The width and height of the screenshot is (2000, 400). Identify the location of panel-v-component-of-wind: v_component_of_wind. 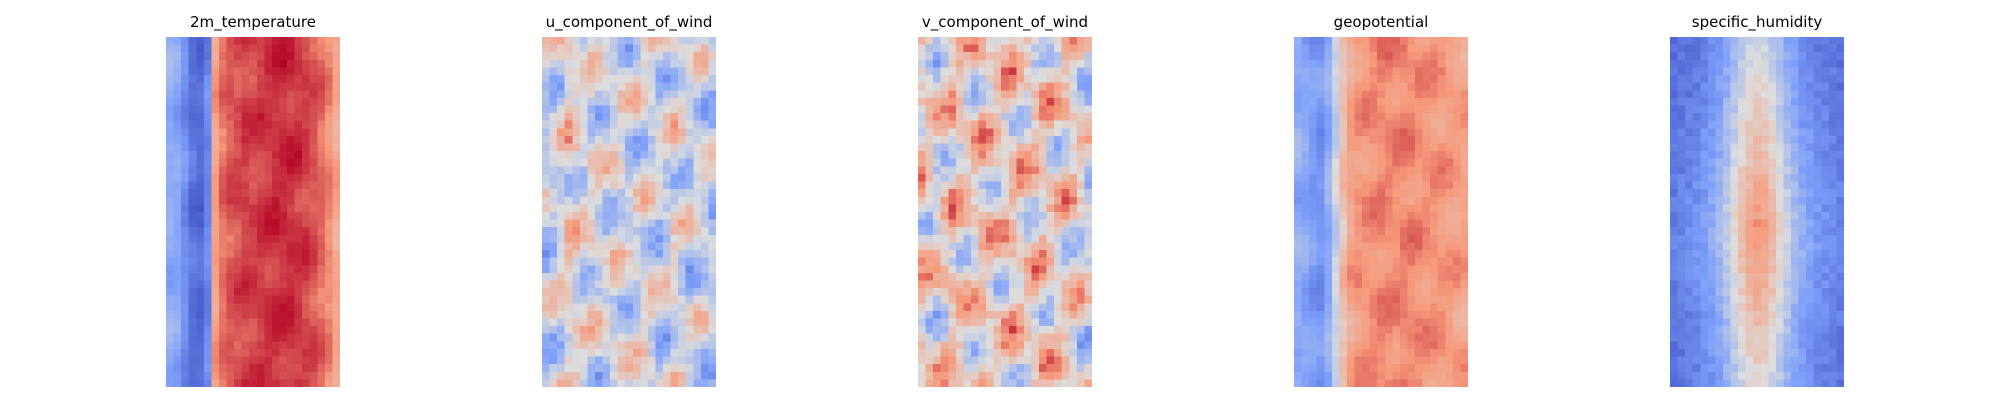
(1005, 200).